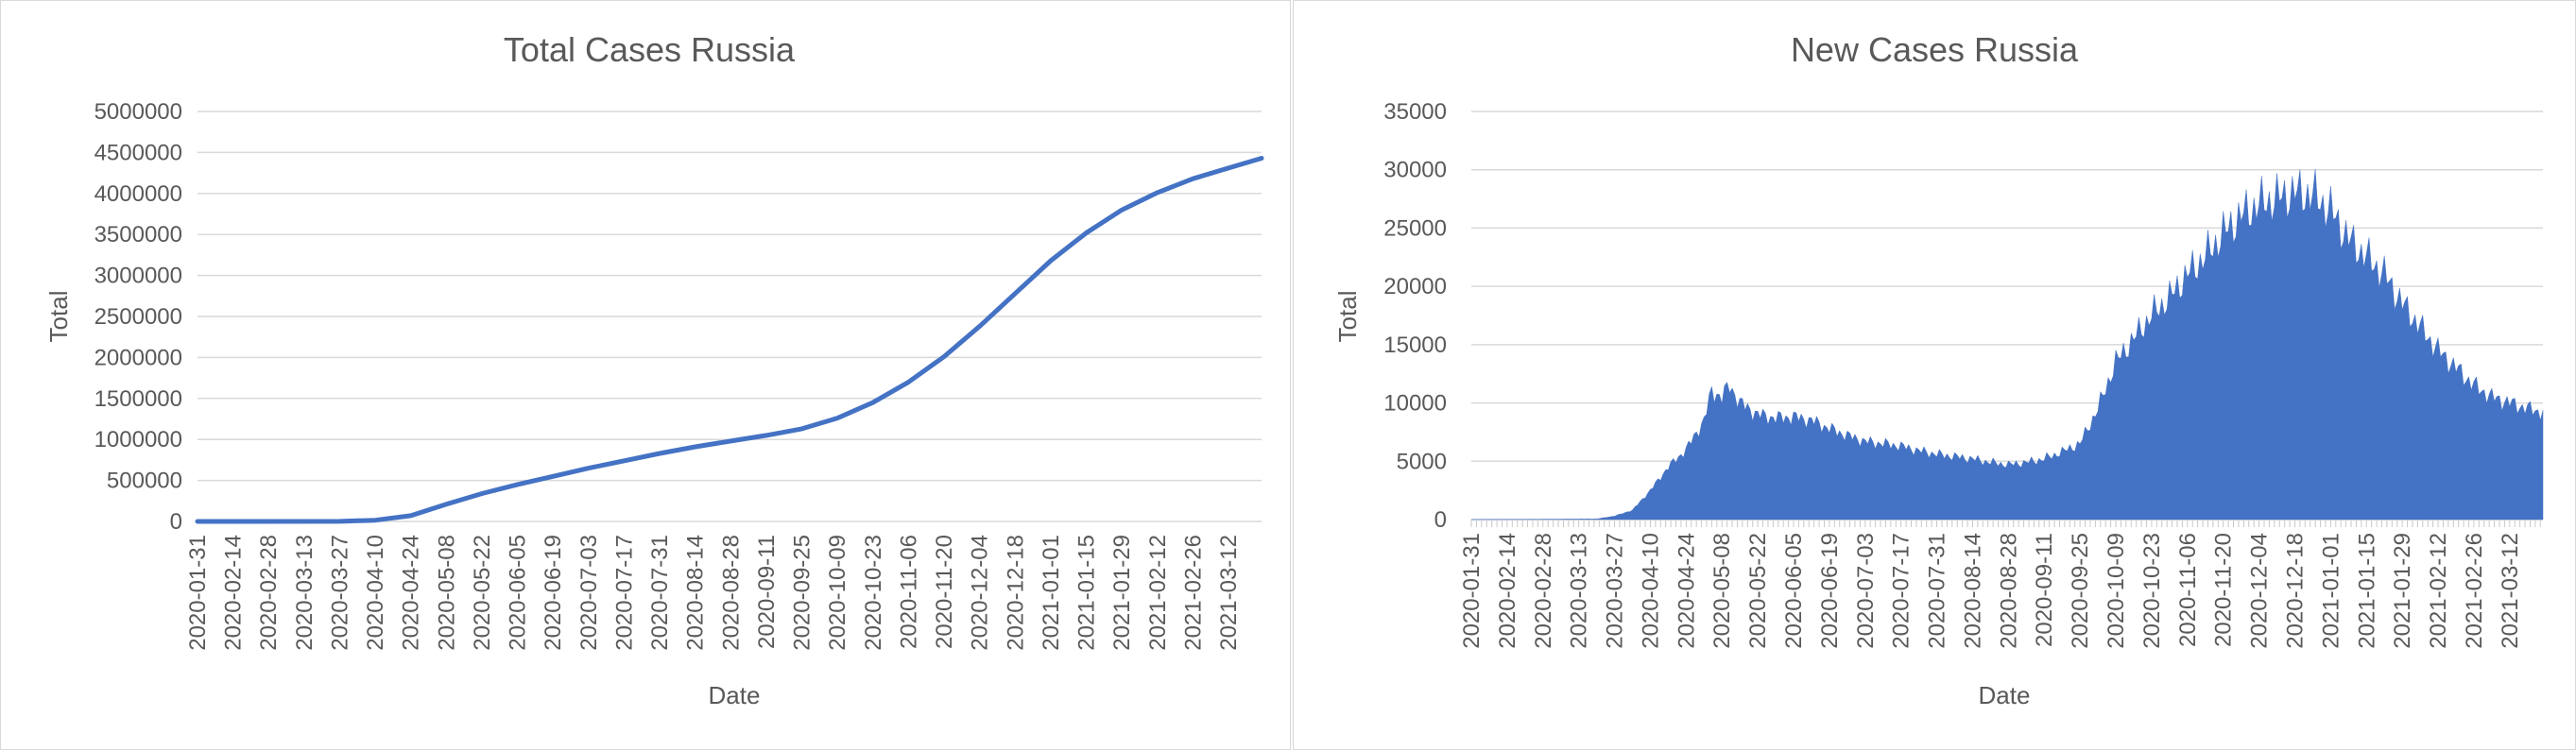 This screenshot has width=2576, height=751. Describe the element at coordinates (1415, 228) in the screenshot. I see `y-tick-label: 25000` at that location.